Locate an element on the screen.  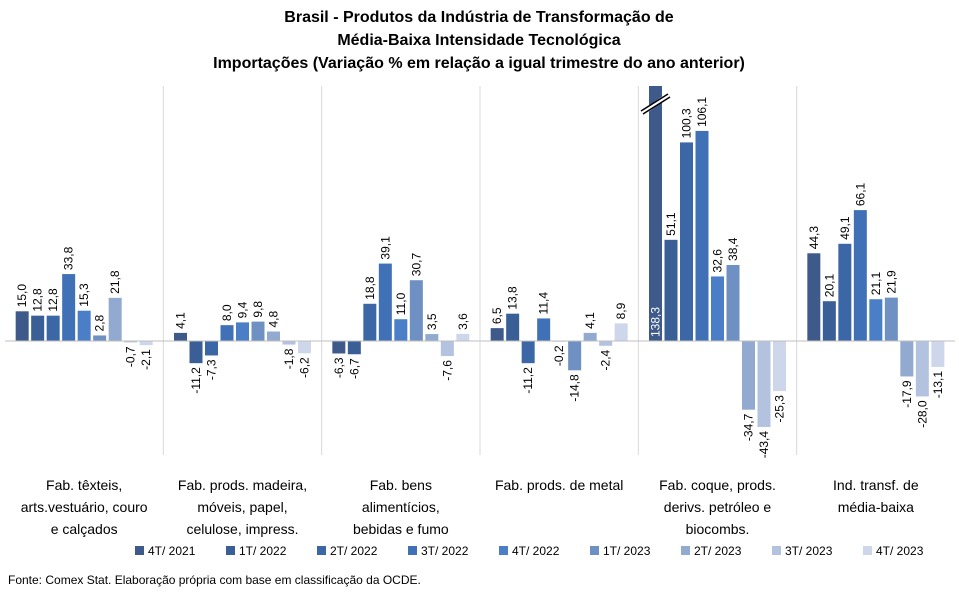
legend-label: 4T/ 2021 is located at coordinates (172, 551).